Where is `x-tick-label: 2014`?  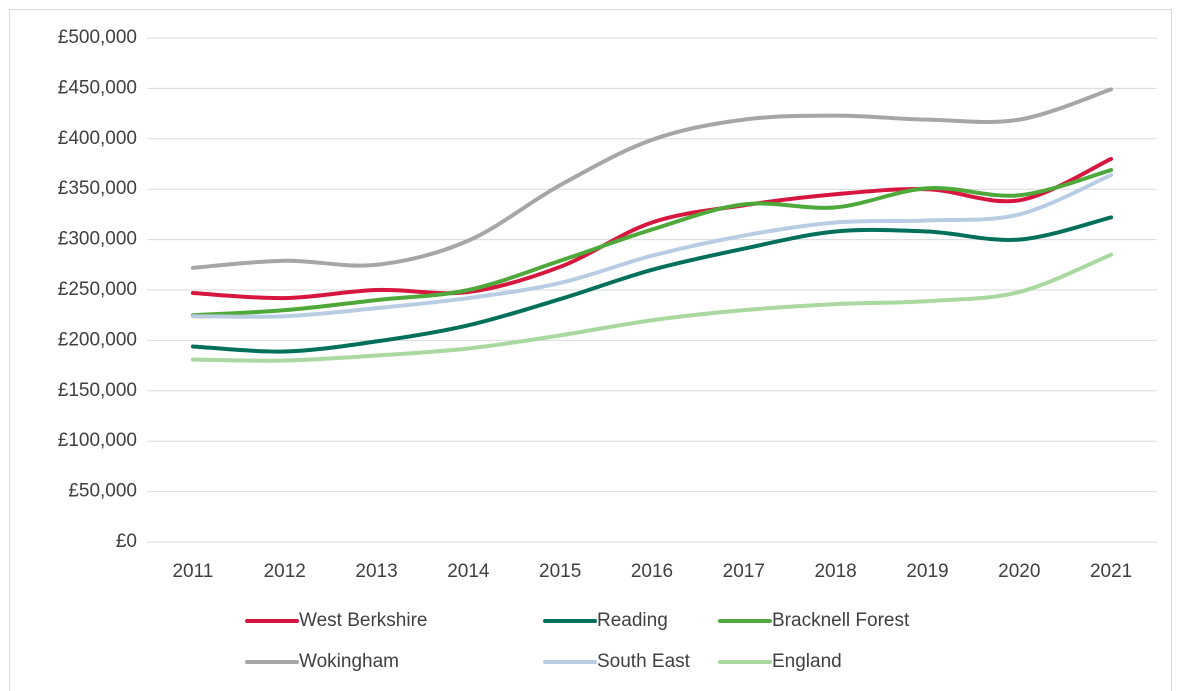 x-tick-label: 2014 is located at coordinates (468, 571).